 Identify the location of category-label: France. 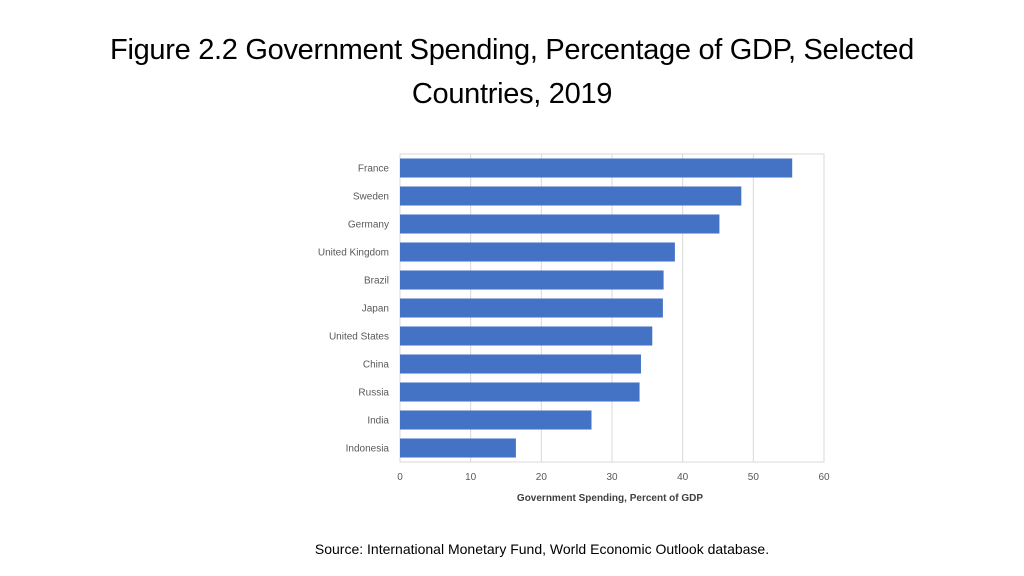
(374, 169).